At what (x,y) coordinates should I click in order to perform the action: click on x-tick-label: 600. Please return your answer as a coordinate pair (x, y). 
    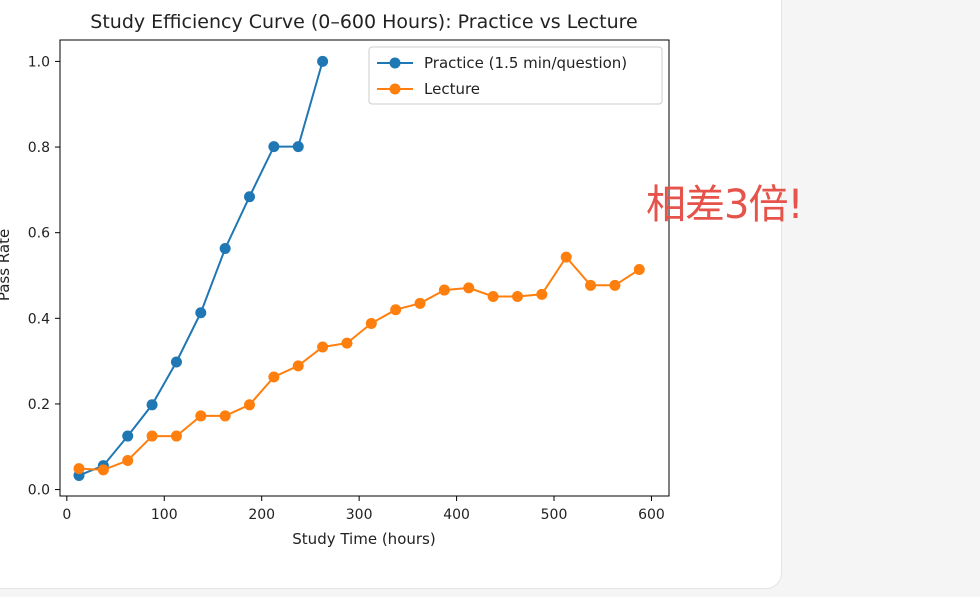
    Looking at the image, I should click on (651, 515).